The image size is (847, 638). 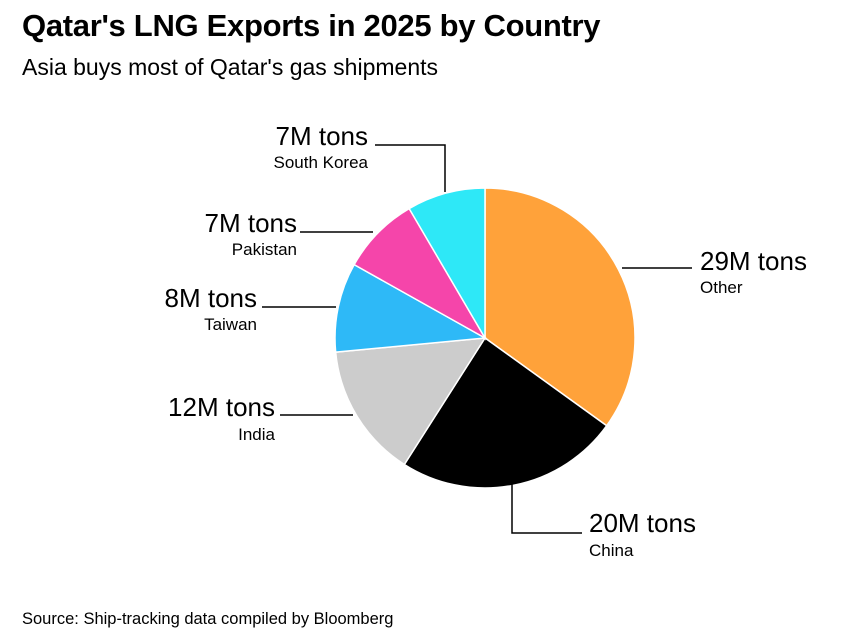 What do you see at coordinates (230, 67) in the screenshot?
I see `chart-subtitle: Asia buys most of Qatar's gas shipments` at bounding box center [230, 67].